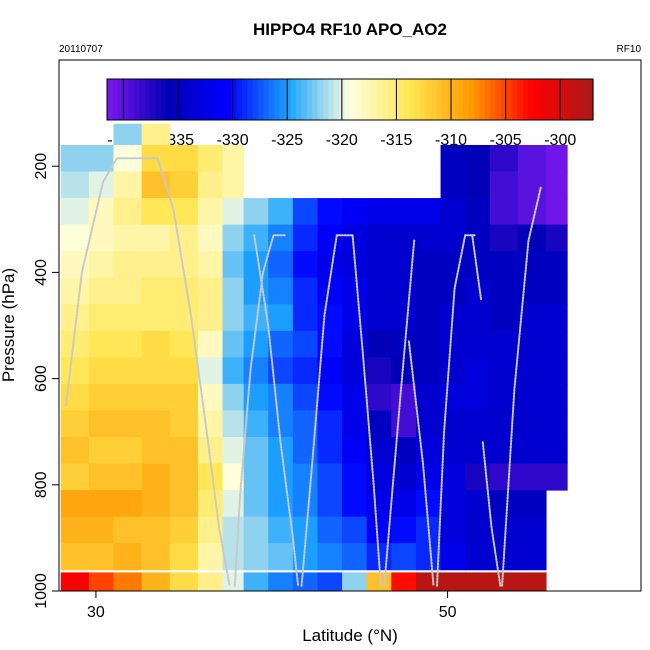  I want to click on date-label: 20110707, so click(81, 49).